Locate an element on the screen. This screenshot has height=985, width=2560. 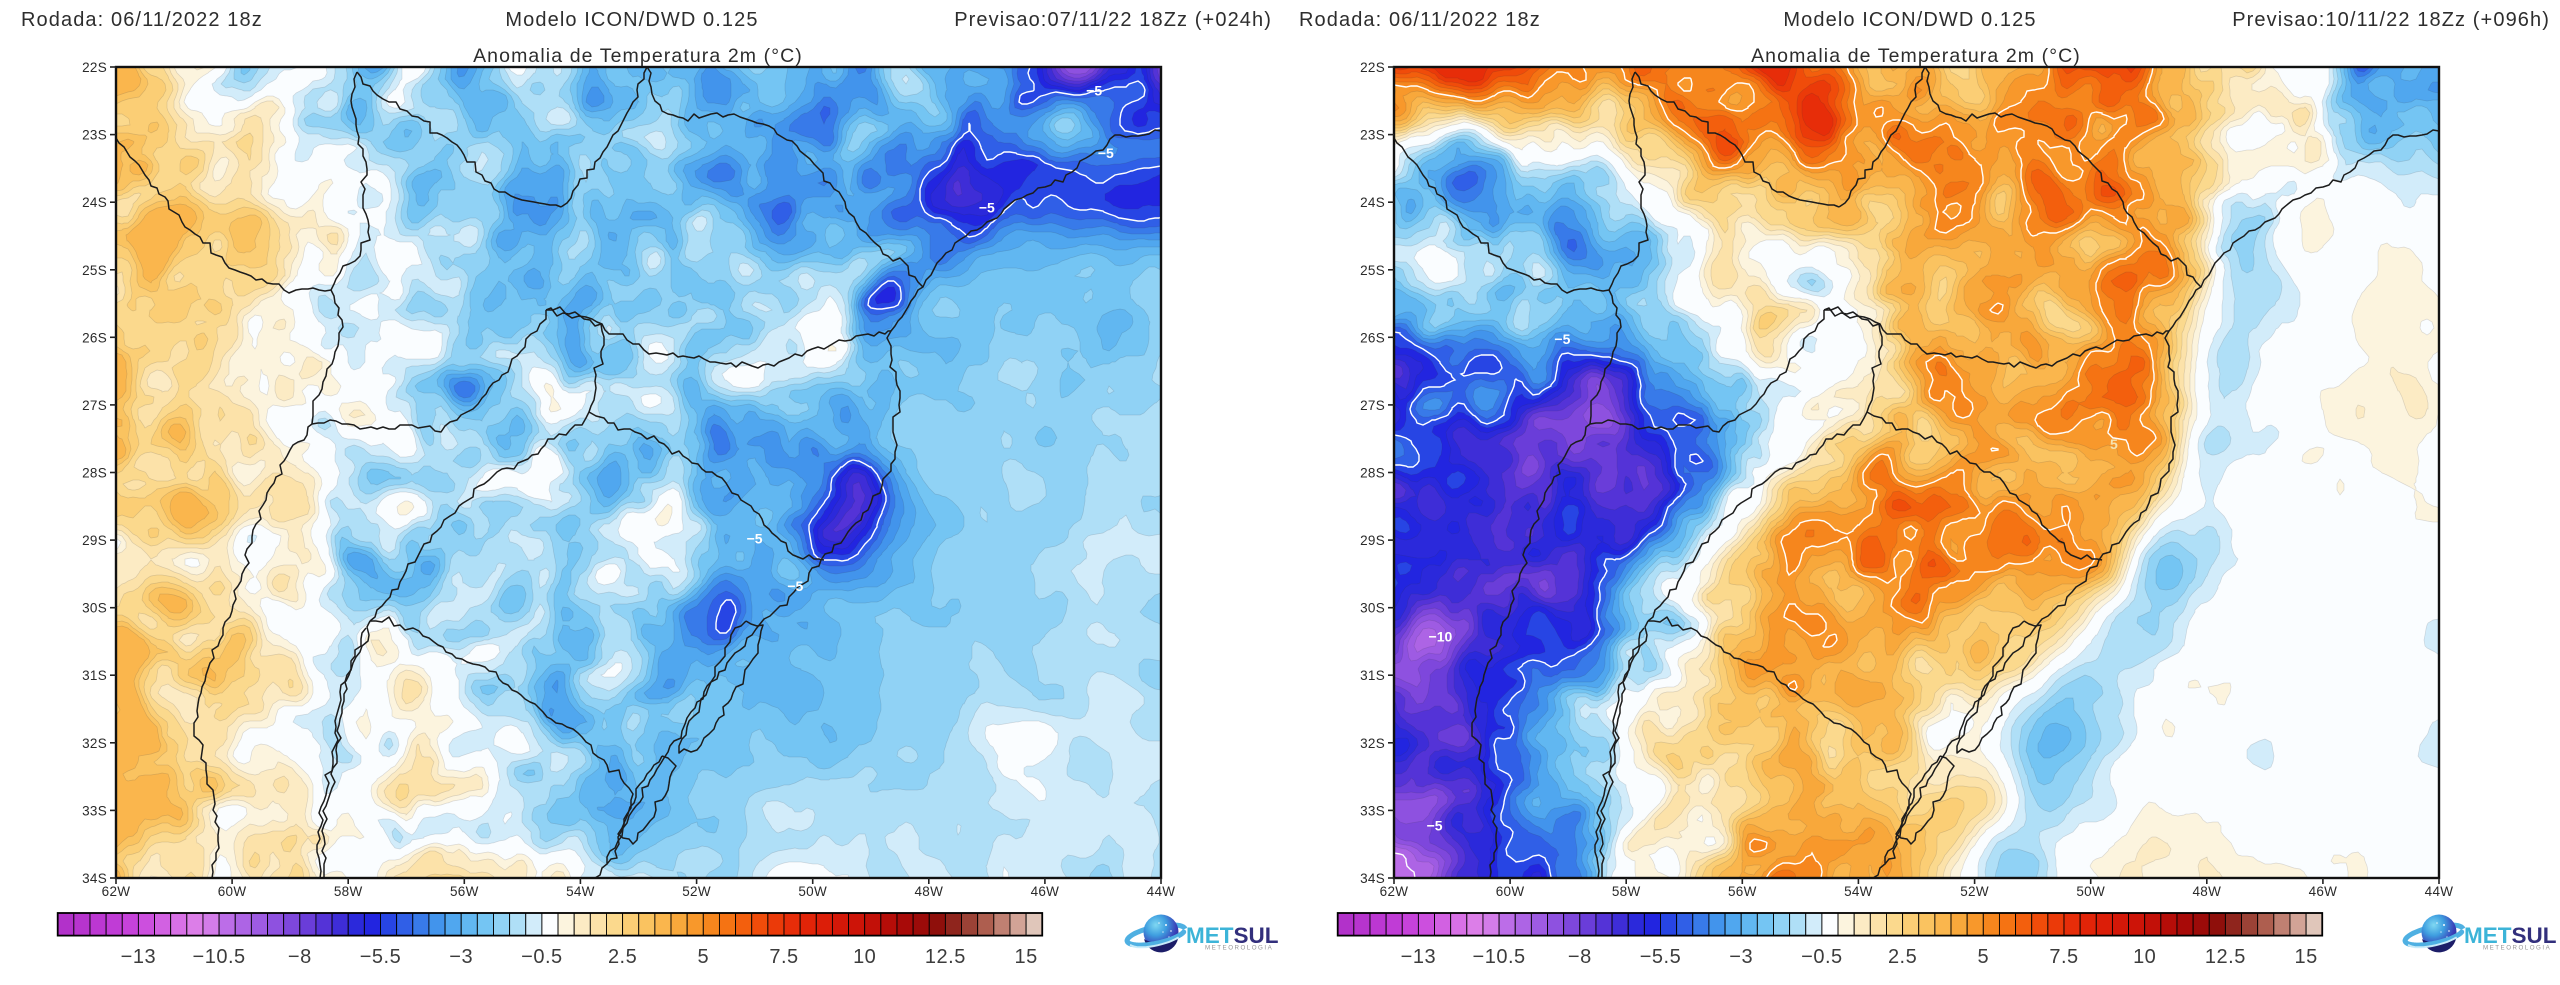
svg-text: Previsao:10/11/22 18Zz (+096h) is located at coordinates (2391, 20).